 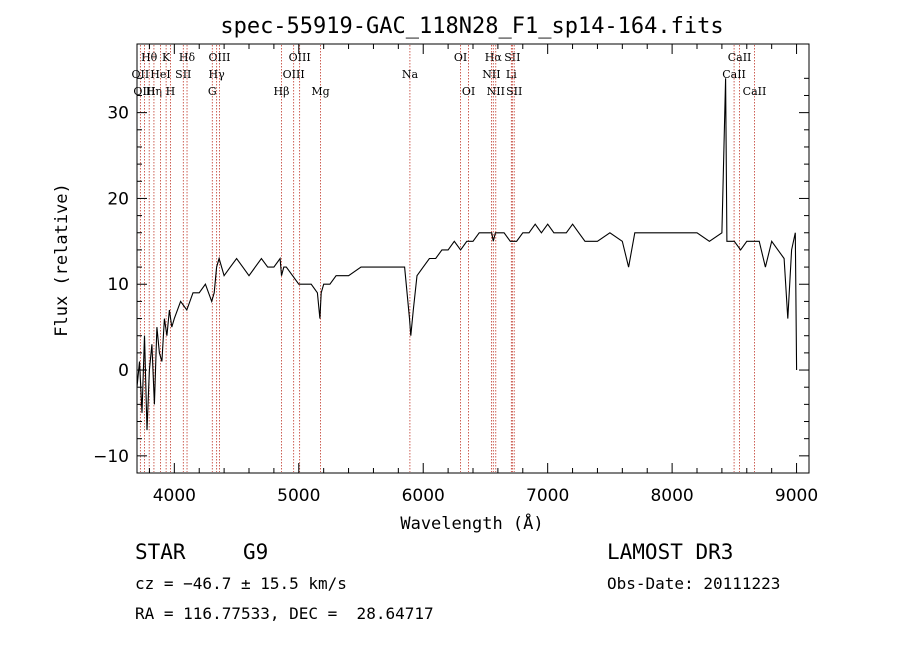 I want to click on line-marker-label: Mg, so click(x=320, y=91).